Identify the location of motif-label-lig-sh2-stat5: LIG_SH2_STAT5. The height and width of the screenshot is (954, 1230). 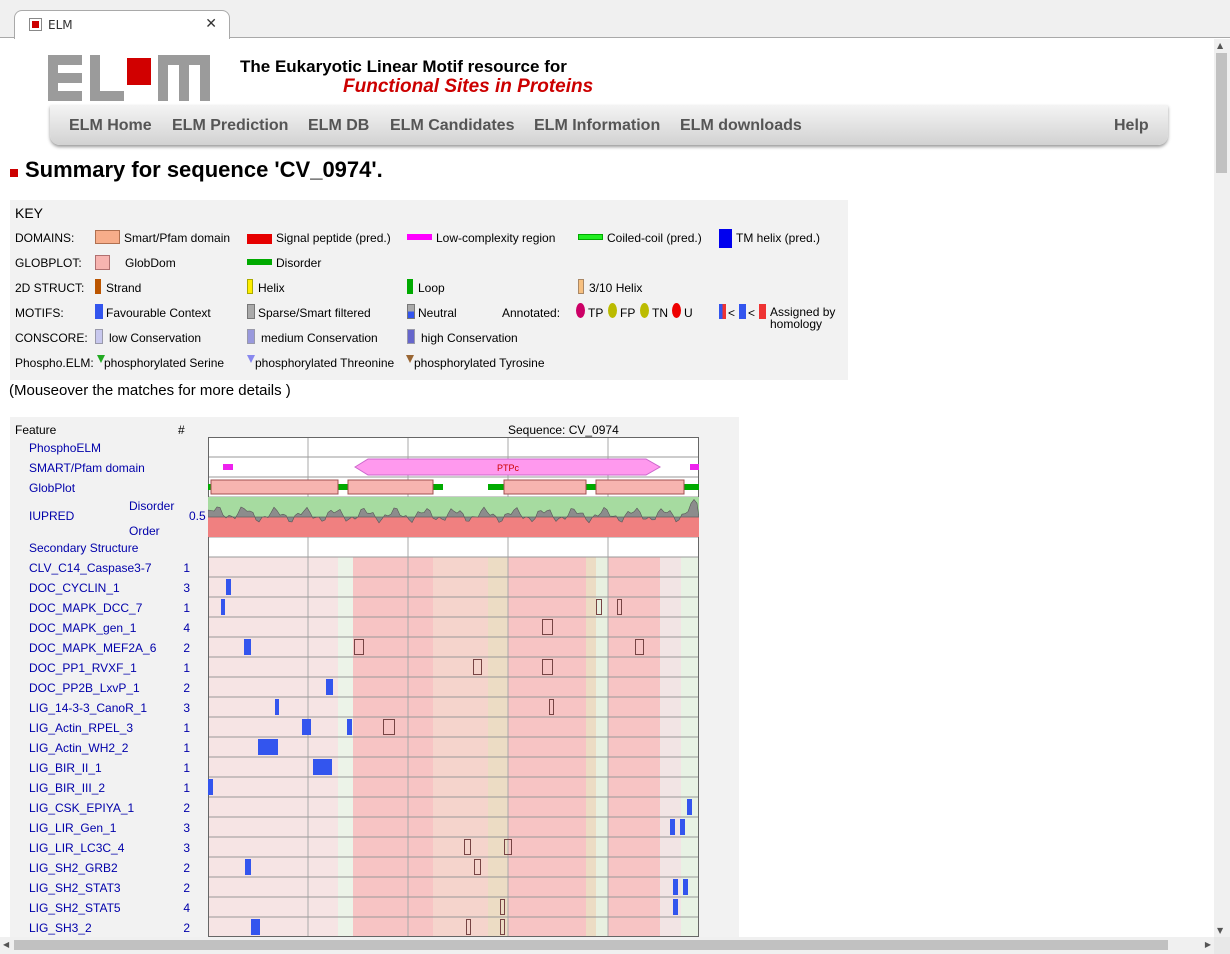
(75, 908).